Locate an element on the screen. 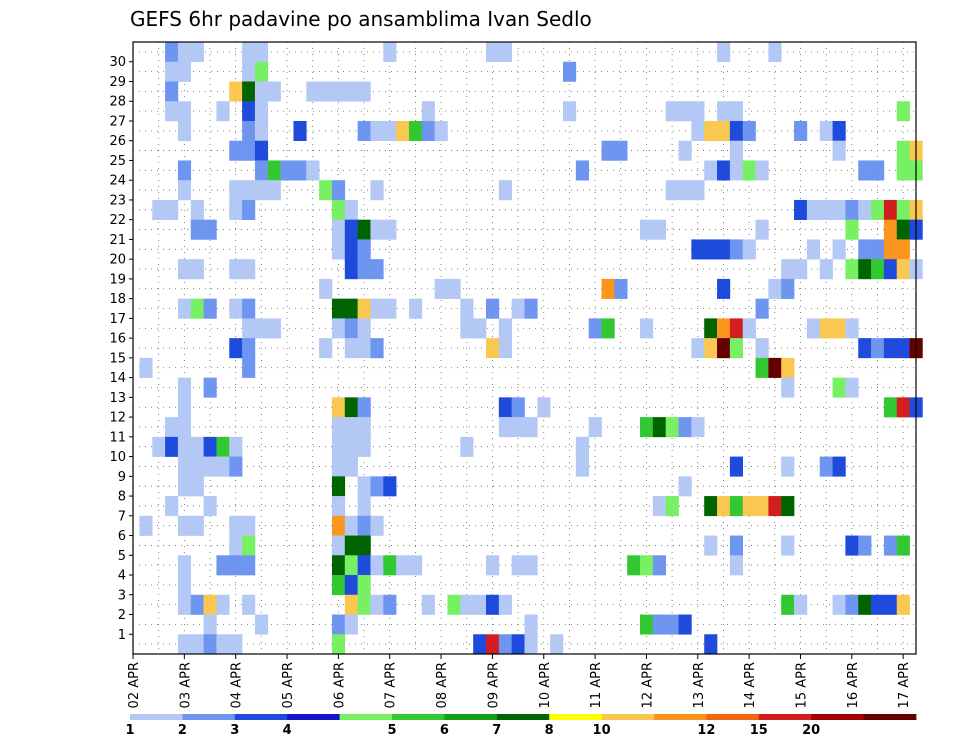  y-tick-label: 14 is located at coordinates (117, 378).